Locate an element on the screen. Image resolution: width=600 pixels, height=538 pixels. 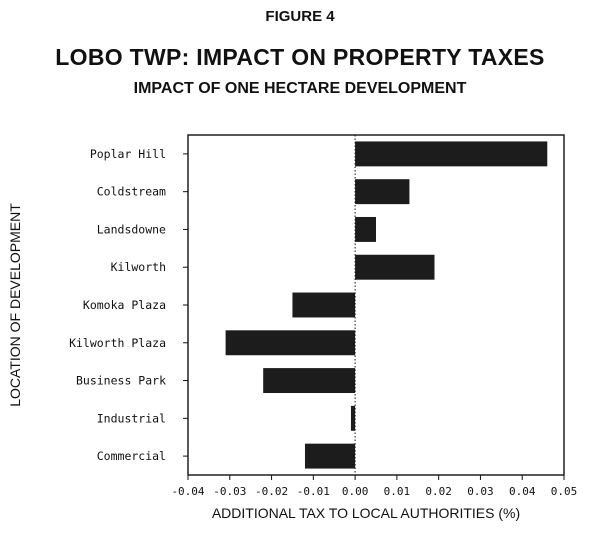
x-tick-label: -0.02 is located at coordinates (271, 491).